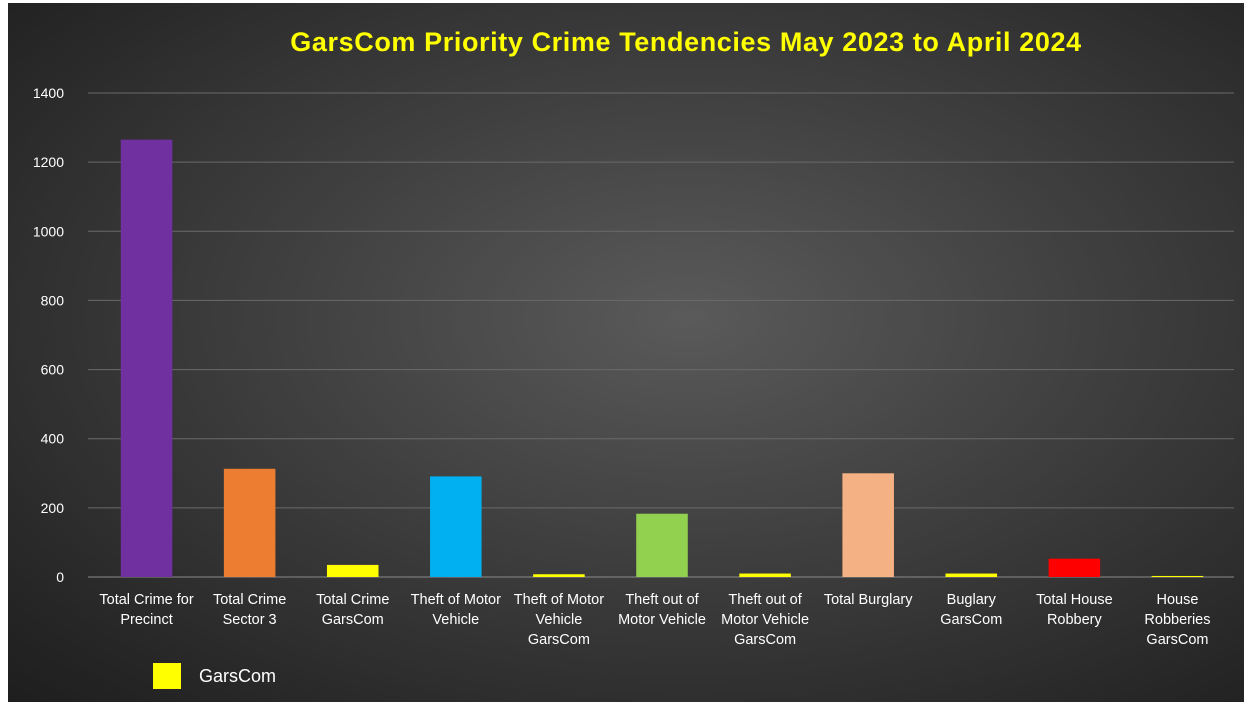 The image size is (1252, 704). I want to click on x-category-label-line: Robberies, so click(1177, 620).